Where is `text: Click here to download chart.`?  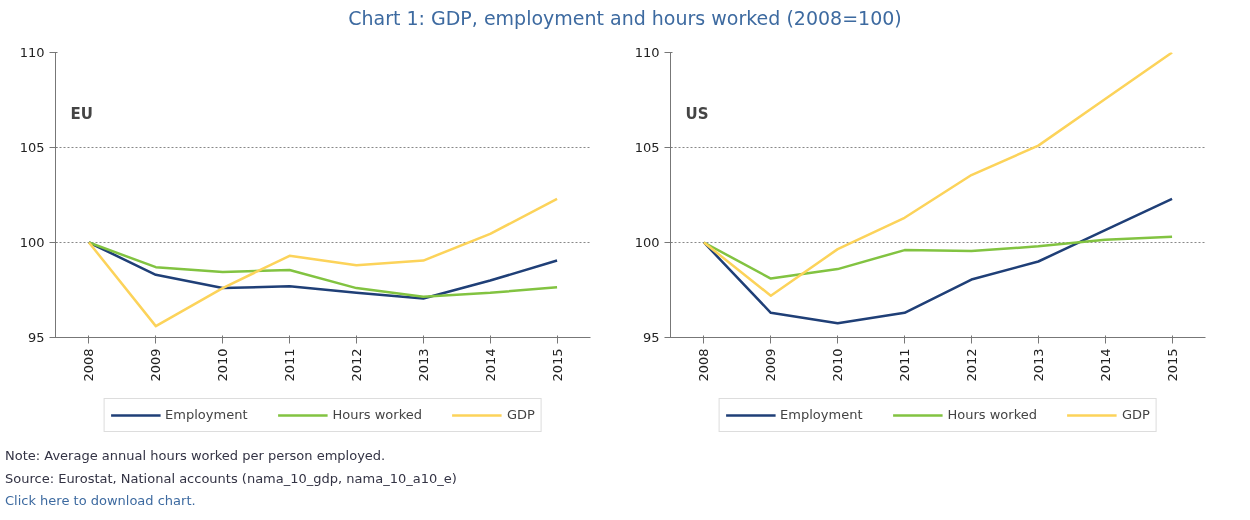
text: Click here to download chart. is located at coordinates (101, 501).